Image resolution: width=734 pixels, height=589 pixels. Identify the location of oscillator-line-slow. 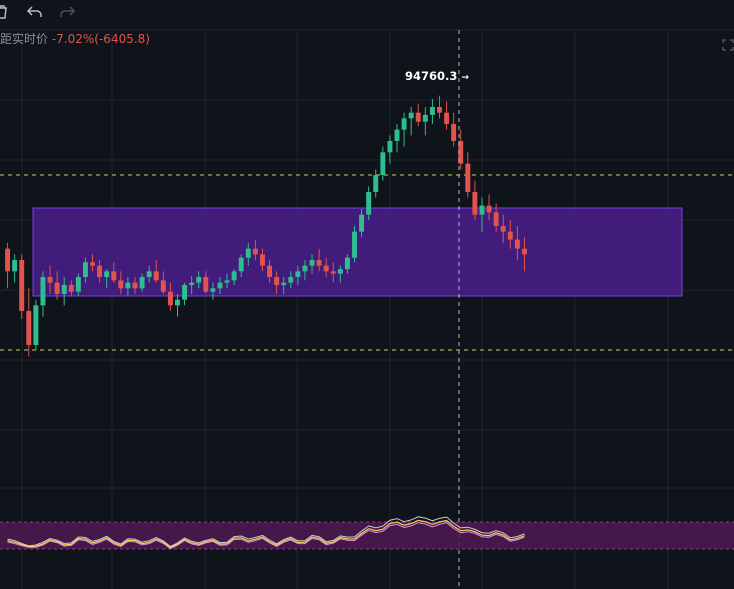
(266, 536).